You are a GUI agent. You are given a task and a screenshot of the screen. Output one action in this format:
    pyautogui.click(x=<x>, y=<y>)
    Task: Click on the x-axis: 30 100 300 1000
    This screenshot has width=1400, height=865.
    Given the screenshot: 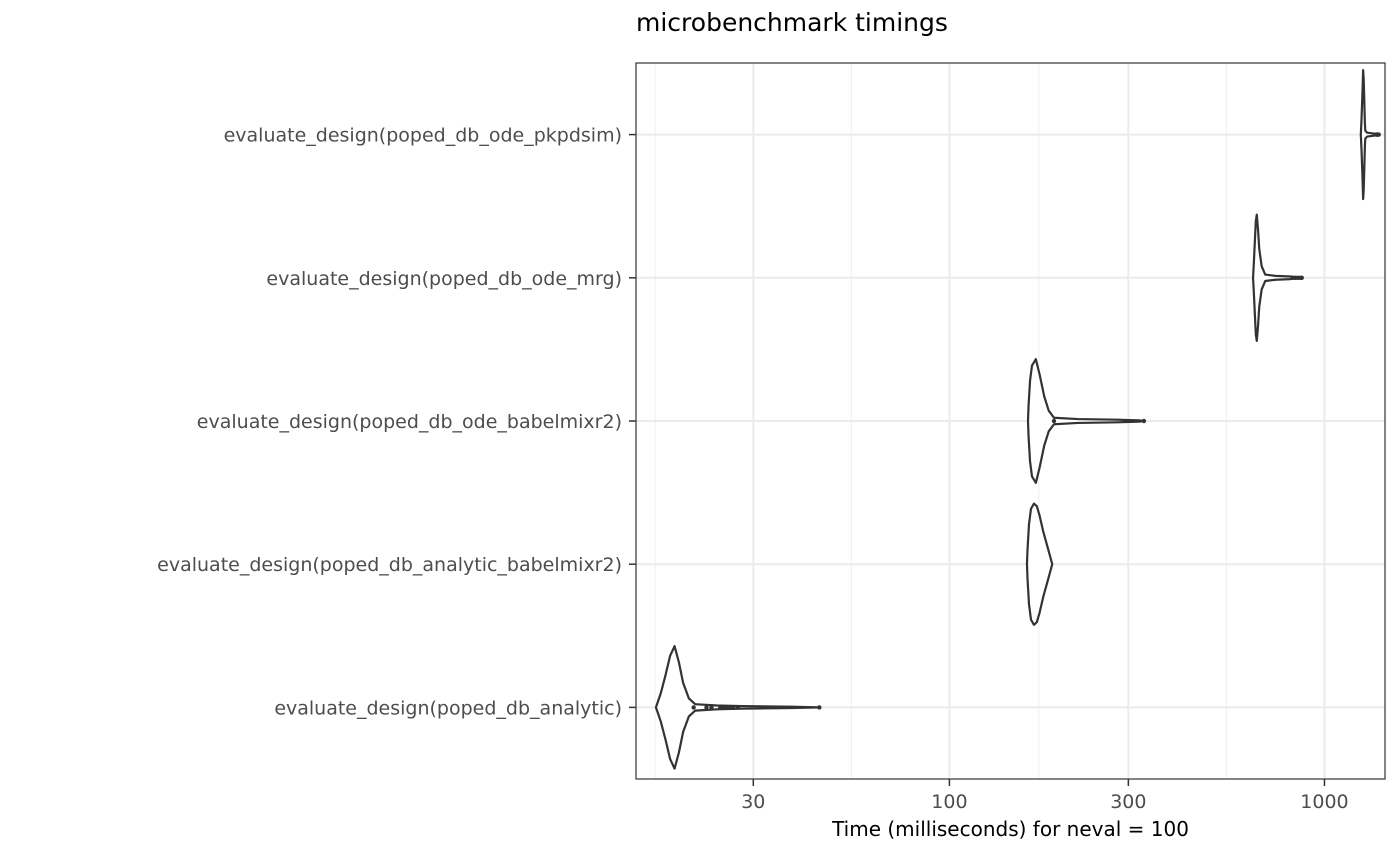 What is the action you would take?
    pyautogui.click(x=1045, y=796)
    